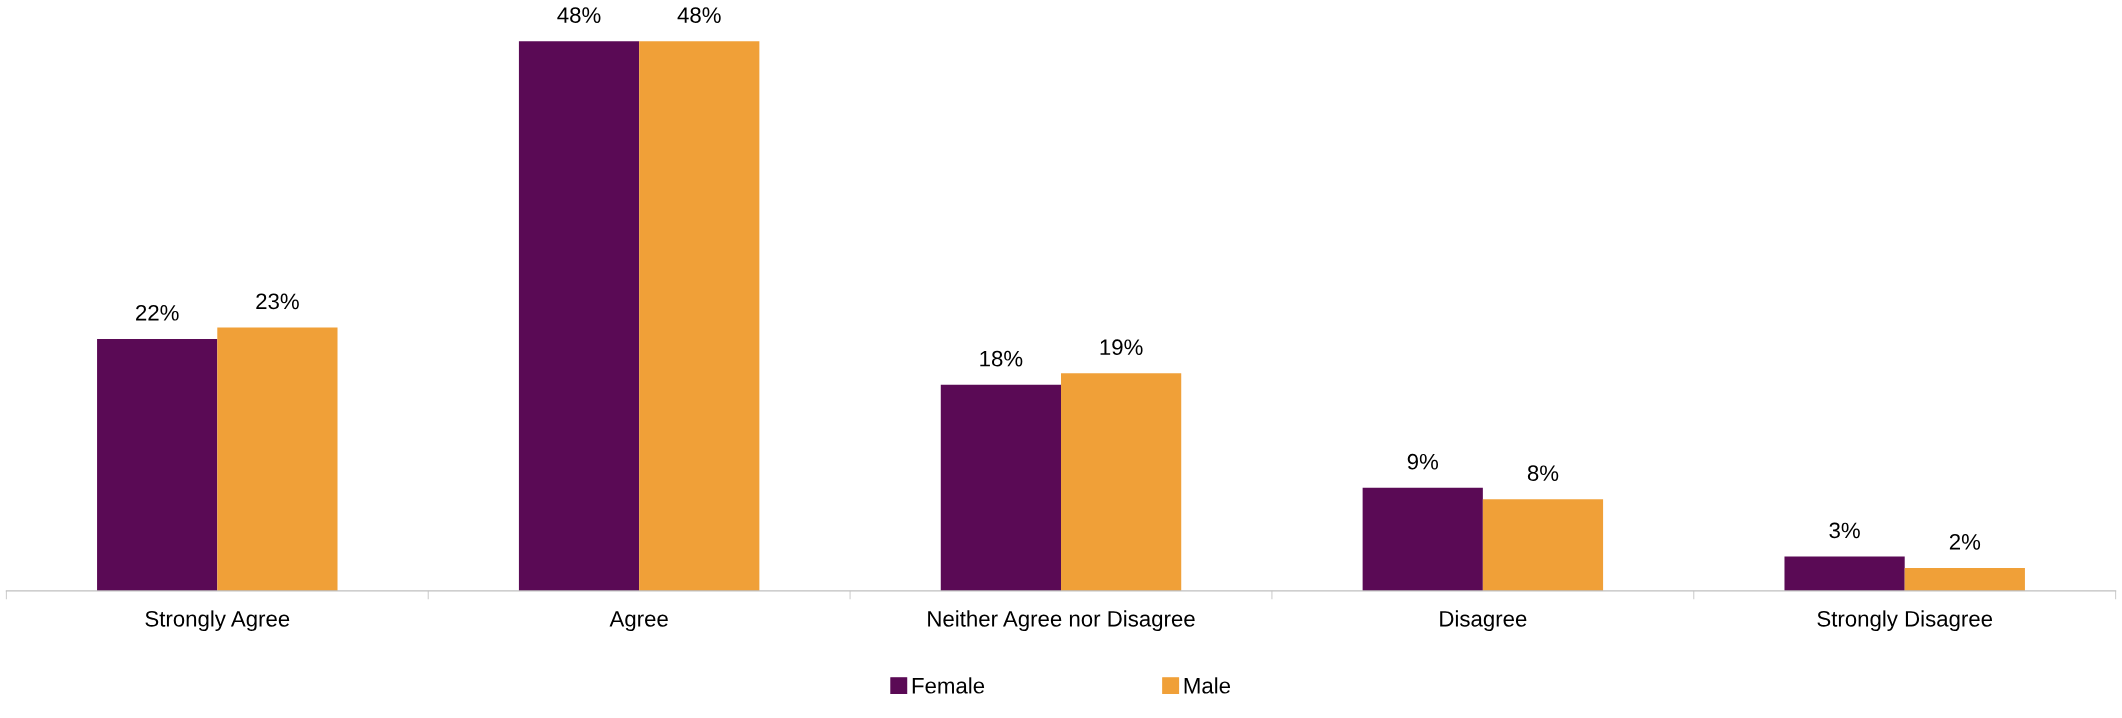 The image size is (2122, 718). What do you see at coordinates (217, 621) in the screenshot?
I see `x-tick-label: Strongly Agree` at bounding box center [217, 621].